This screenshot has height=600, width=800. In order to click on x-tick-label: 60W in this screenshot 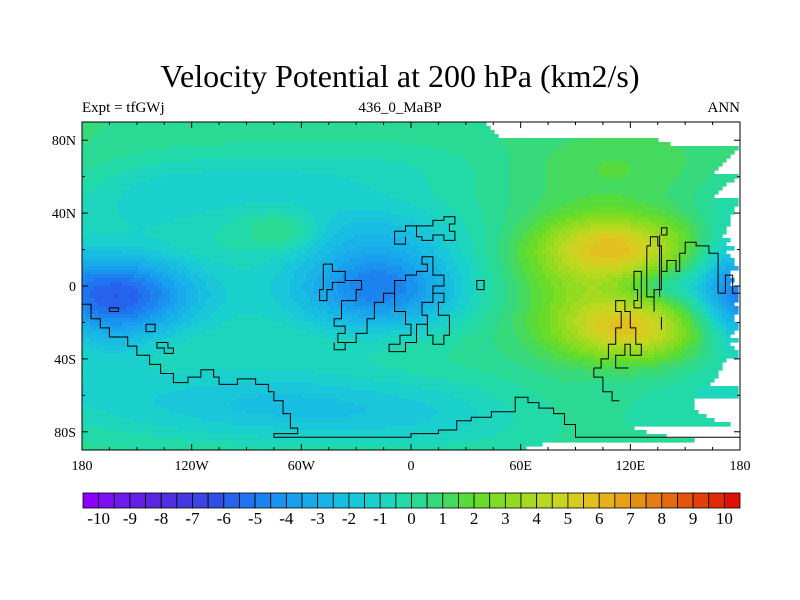, I will do `click(302, 466)`.